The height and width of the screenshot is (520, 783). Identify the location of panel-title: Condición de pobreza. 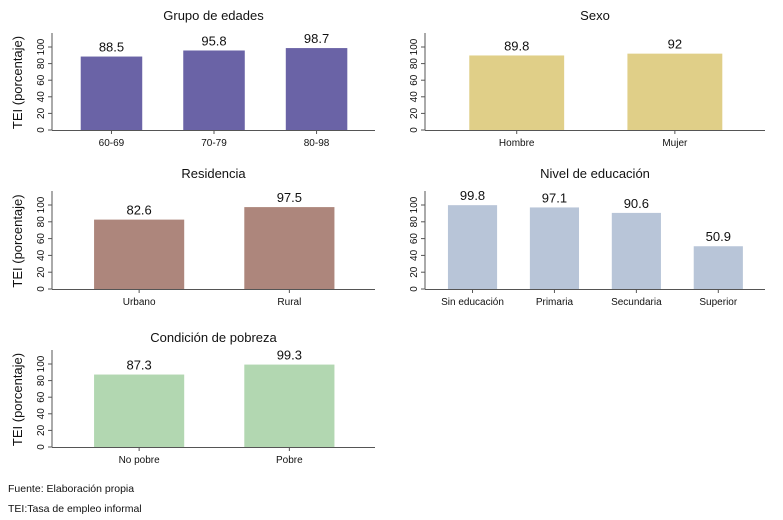
(213, 337).